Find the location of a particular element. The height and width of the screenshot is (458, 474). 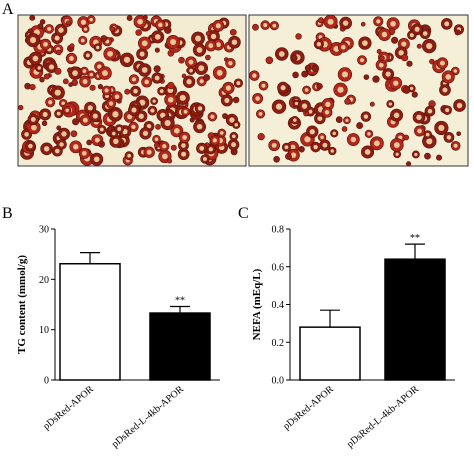

y-tick-label: 0.6 is located at coordinates (278, 267).